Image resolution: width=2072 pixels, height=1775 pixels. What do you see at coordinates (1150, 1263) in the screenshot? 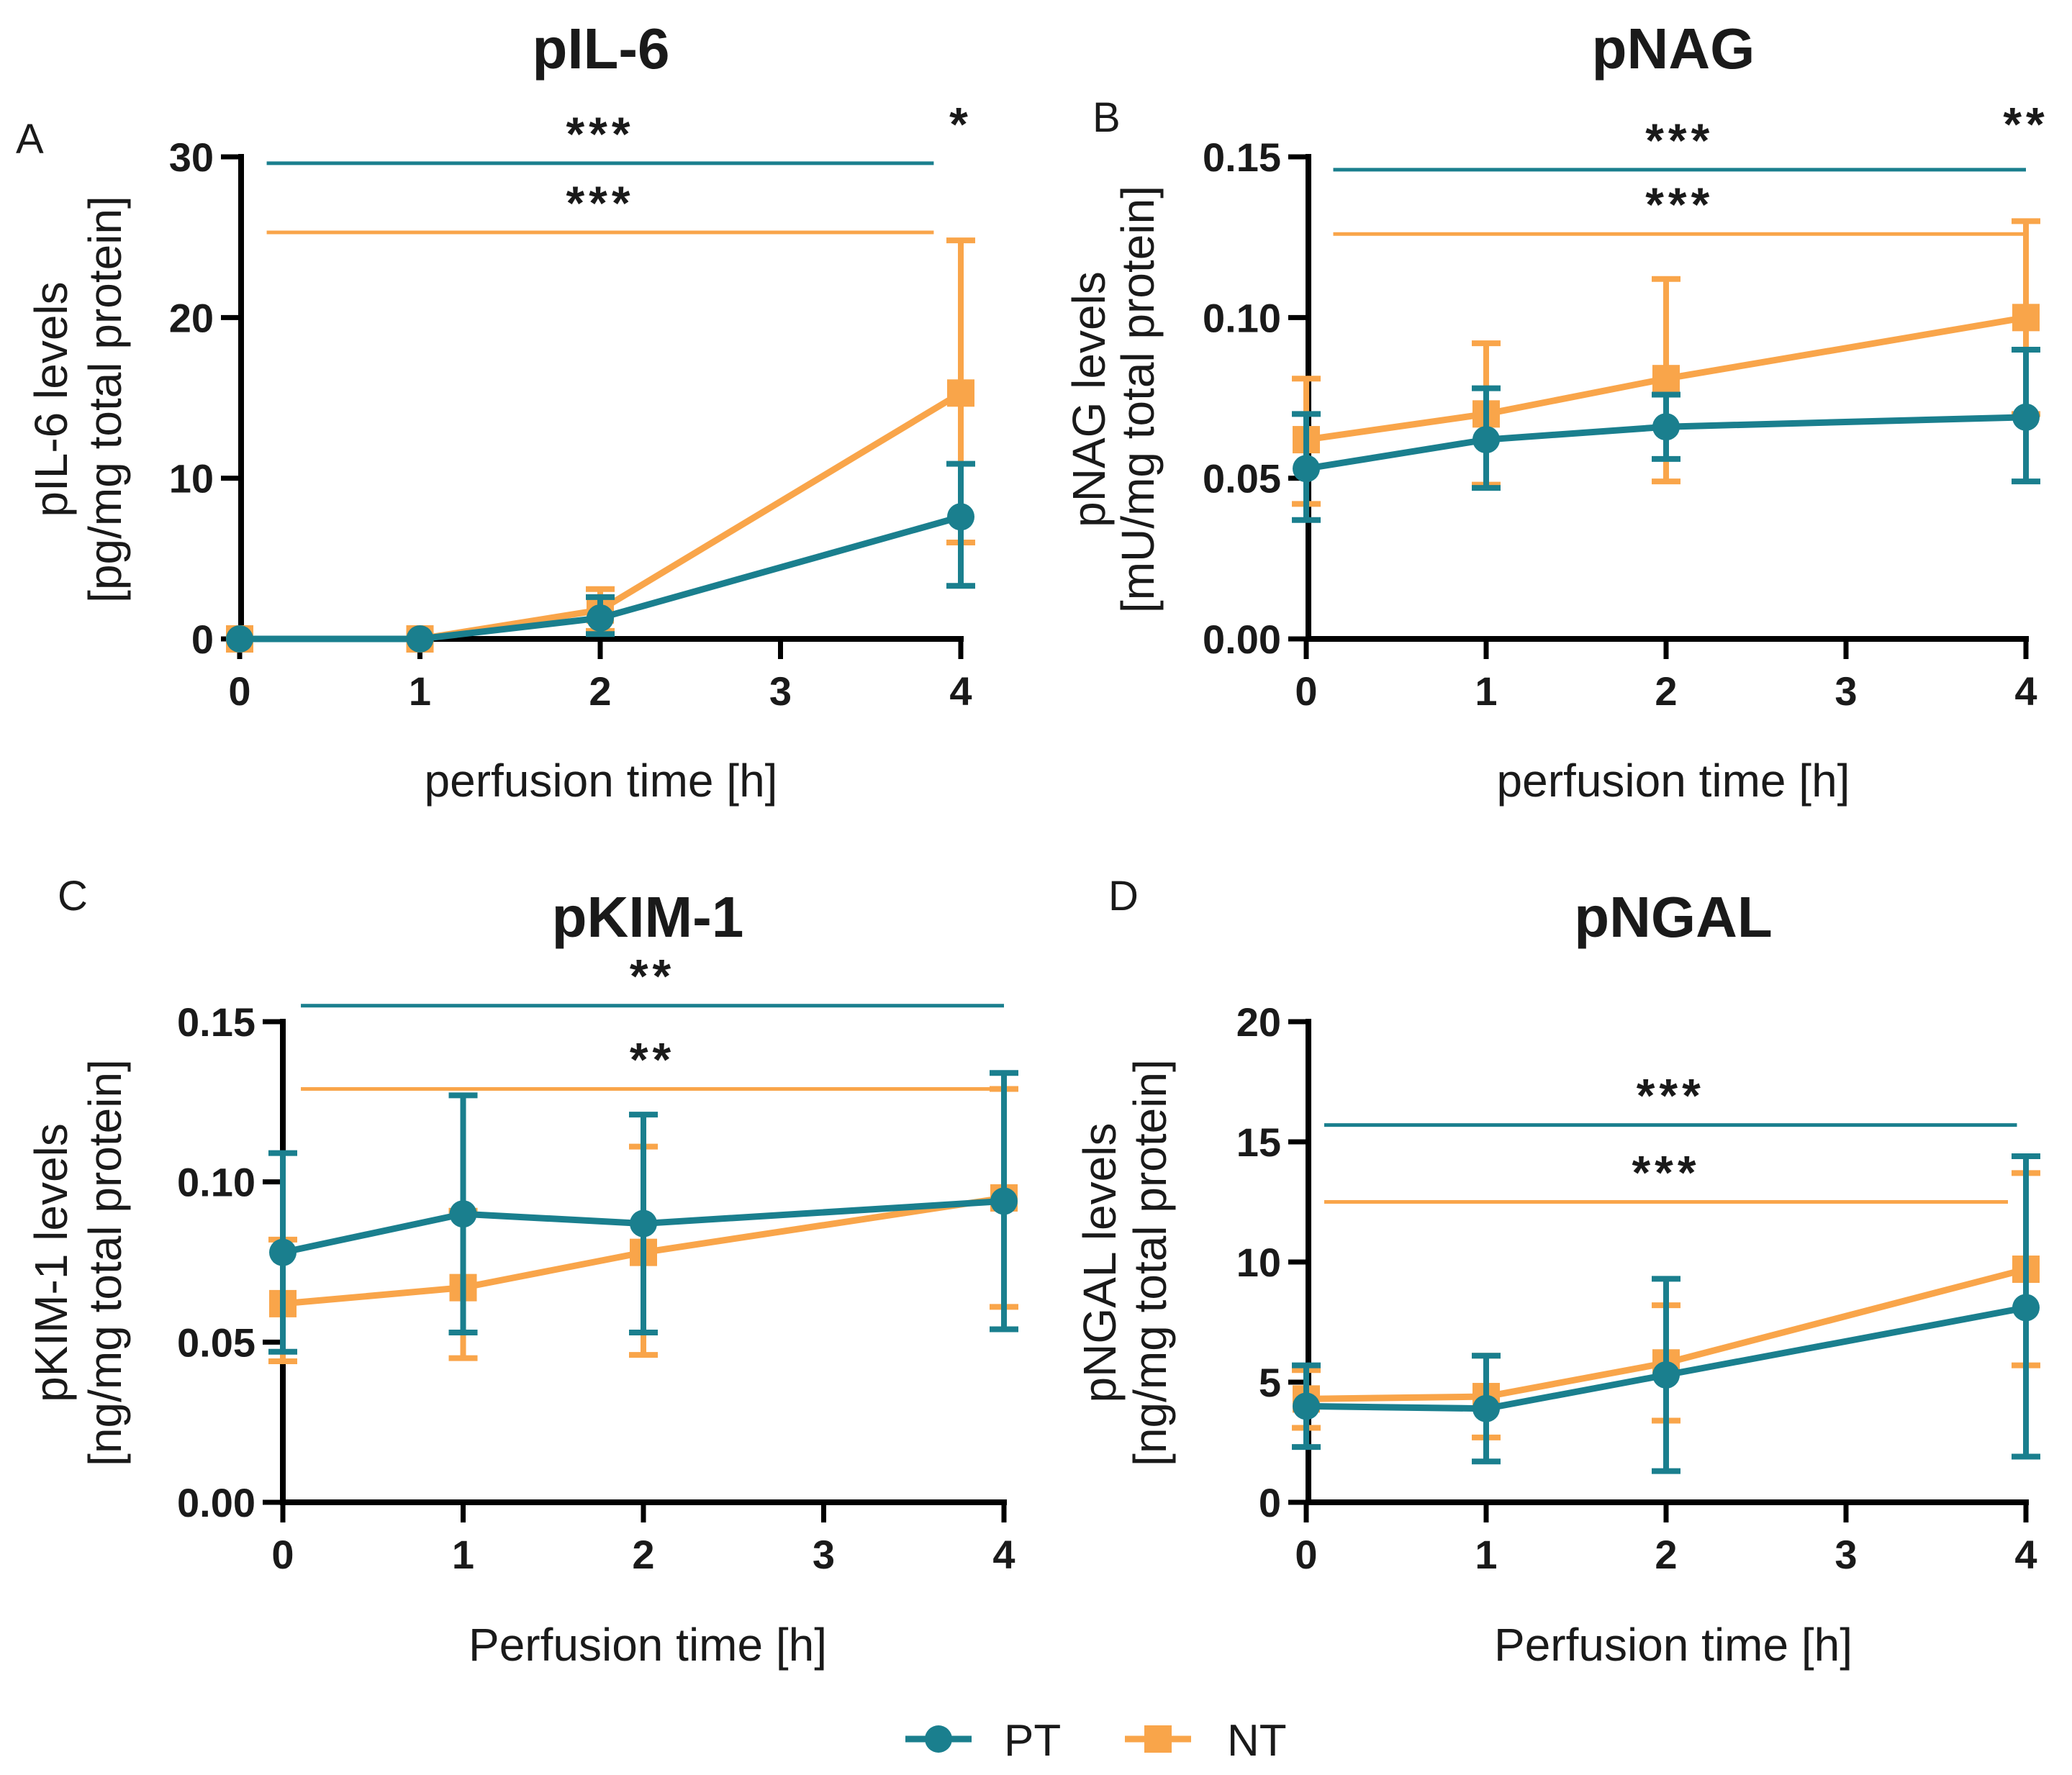
I see `panel-d-ylabel-line2: [ng/mg total protein]` at bounding box center [1150, 1263].